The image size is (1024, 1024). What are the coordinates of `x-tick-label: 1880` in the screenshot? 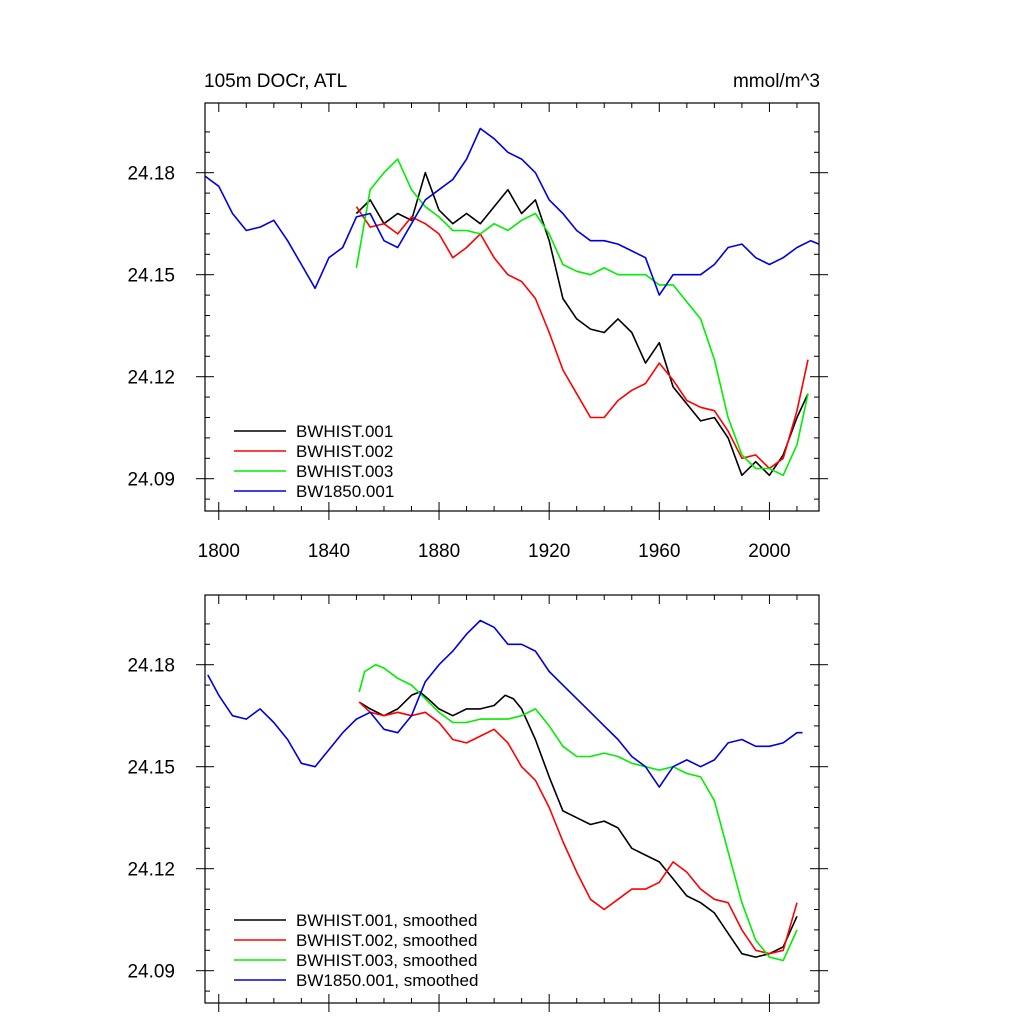 It's located at (439, 551).